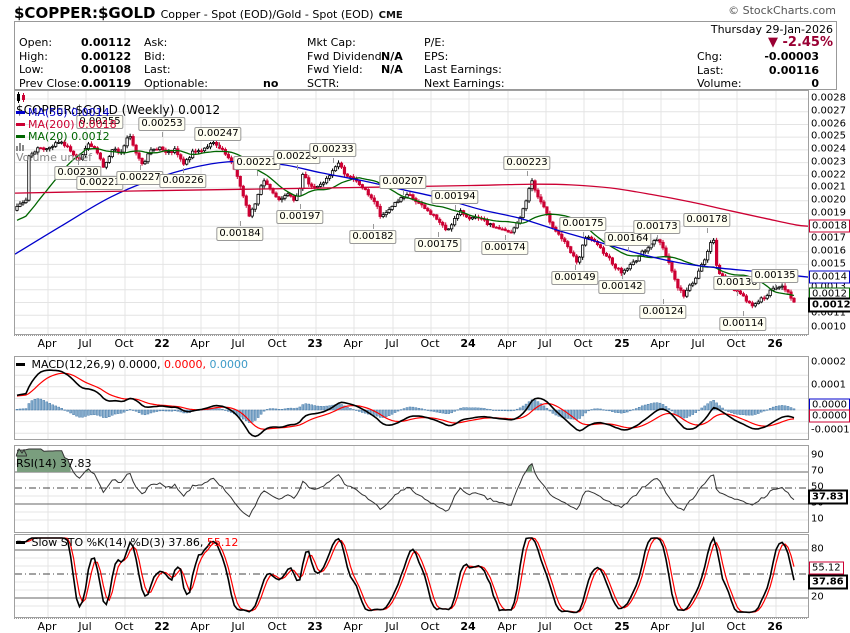 The height and width of the screenshot is (633, 850). I want to click on ma20-line-icon, so click(20, 136).